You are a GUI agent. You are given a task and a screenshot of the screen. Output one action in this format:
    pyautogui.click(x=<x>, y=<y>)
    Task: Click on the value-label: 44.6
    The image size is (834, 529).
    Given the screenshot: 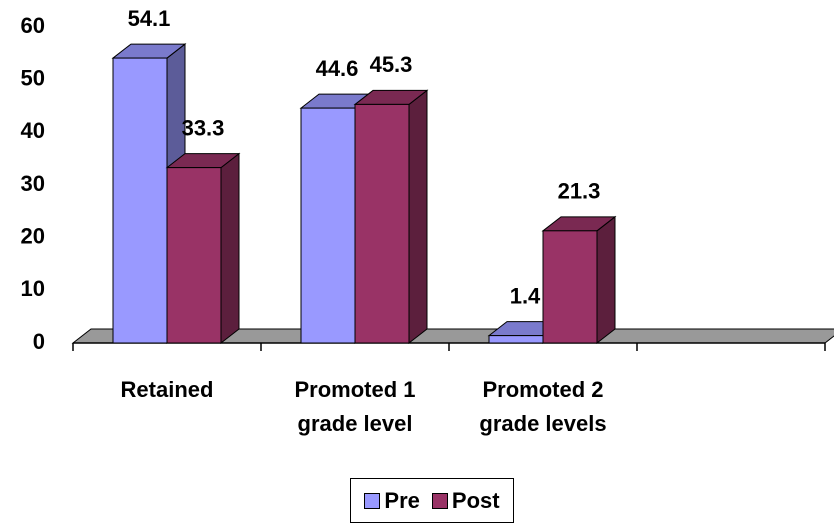 What is the action you would take?
    pyautogui.click(x=337, y=68)
    